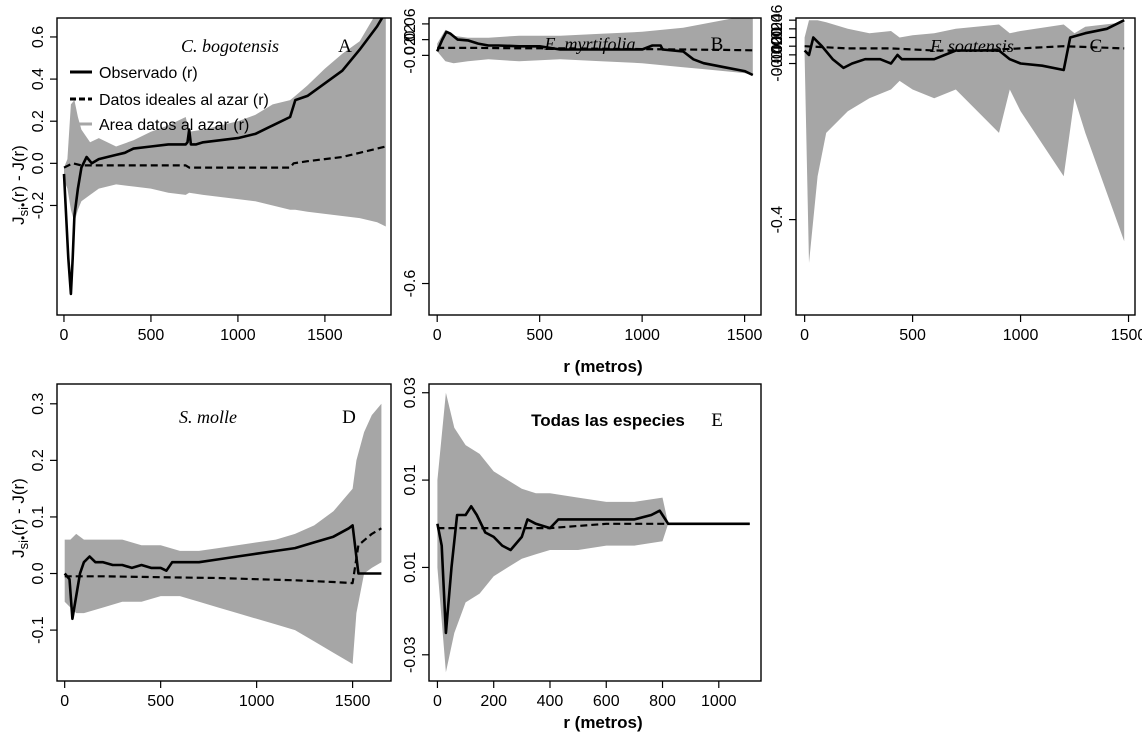  What do you see at coordinates (38, 206) in the screenshot?
I see `y-tick-label: -0.2` at bounding box center [38, 206].